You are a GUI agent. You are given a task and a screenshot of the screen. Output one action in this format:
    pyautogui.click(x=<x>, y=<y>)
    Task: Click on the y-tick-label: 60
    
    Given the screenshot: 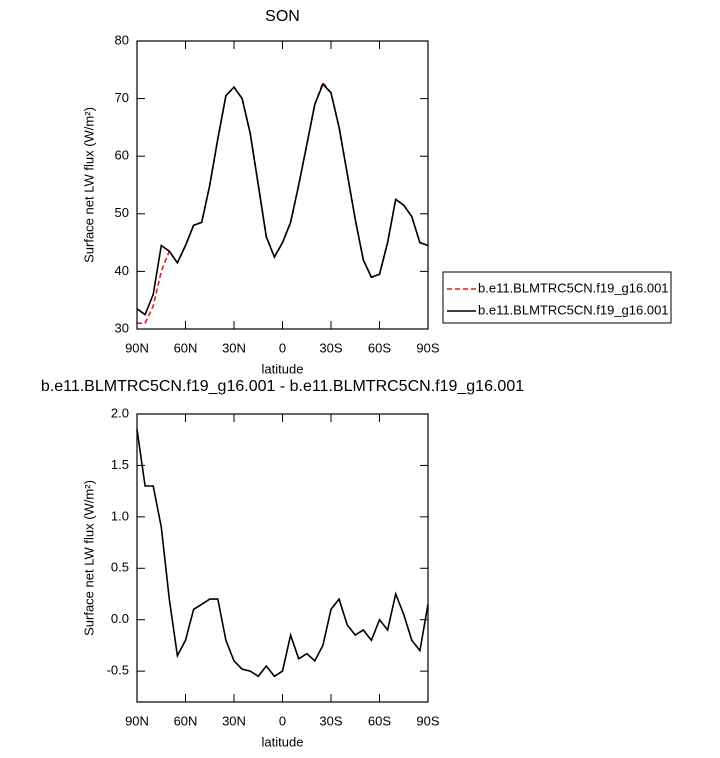 What is the action you would take?
    pyautogui.click(x=122, y=155)
    